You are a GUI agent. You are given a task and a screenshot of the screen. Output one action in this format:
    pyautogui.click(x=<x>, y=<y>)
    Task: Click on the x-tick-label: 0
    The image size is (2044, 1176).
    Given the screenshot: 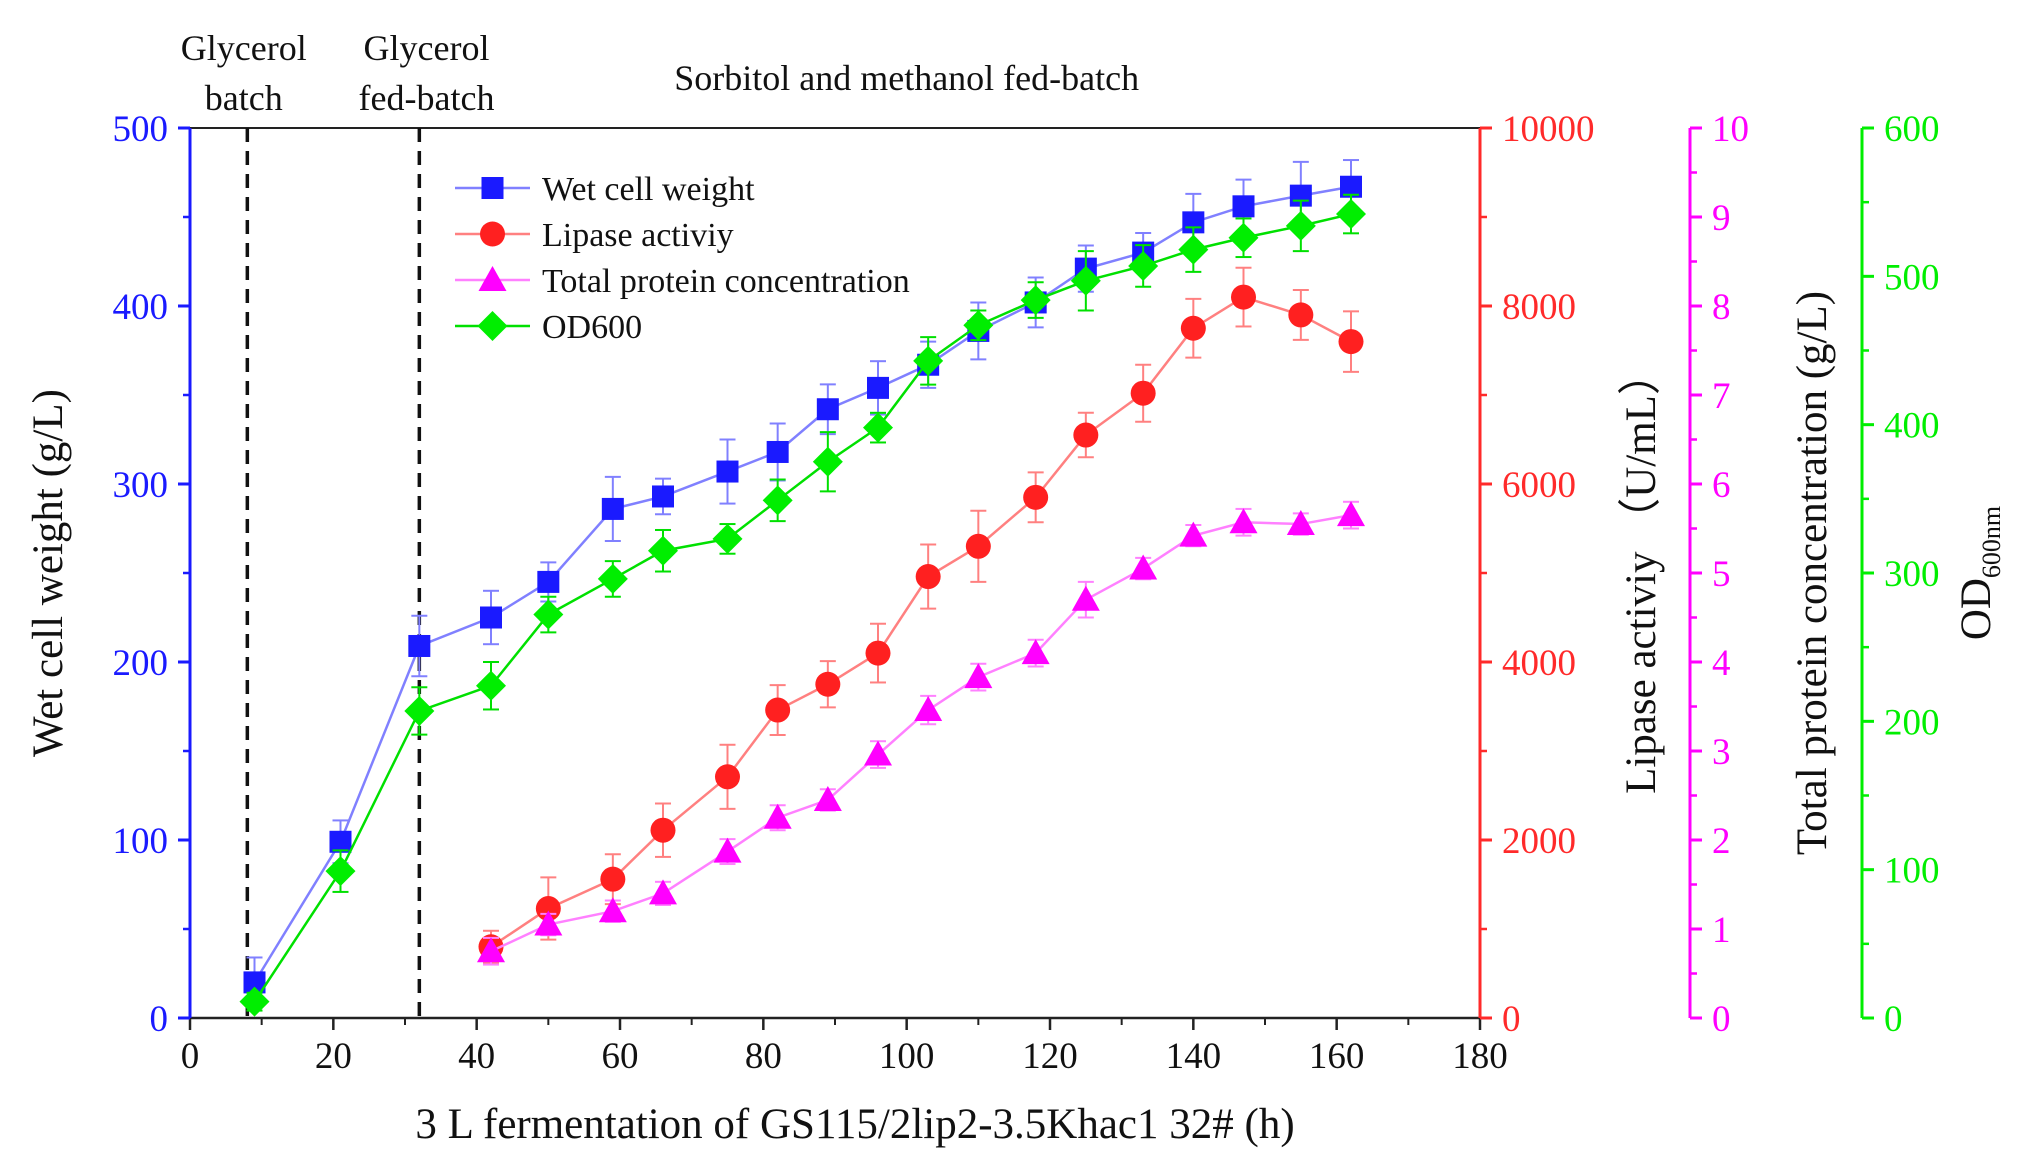 What is the action you would take?
    pyautogui.click(x=190, y=1056)
    